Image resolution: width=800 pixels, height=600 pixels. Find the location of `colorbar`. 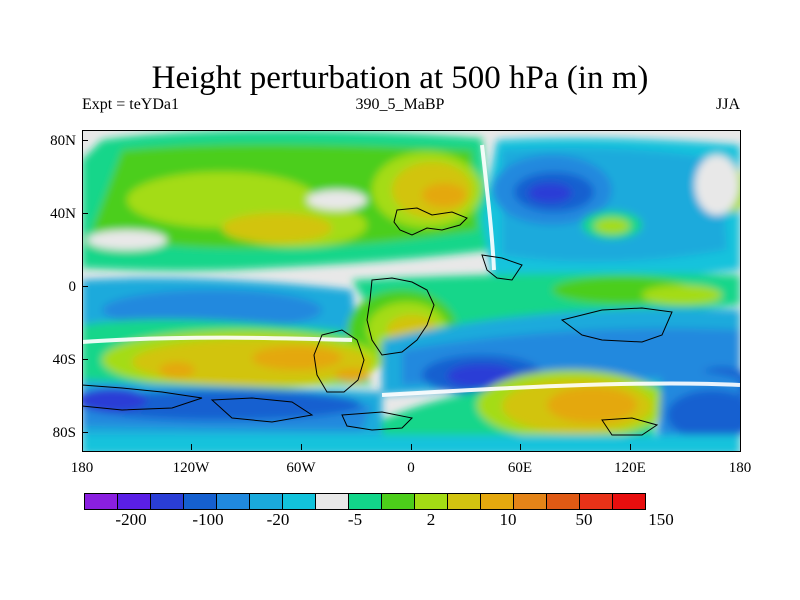

colorbar is located at coordinates (365, 501).